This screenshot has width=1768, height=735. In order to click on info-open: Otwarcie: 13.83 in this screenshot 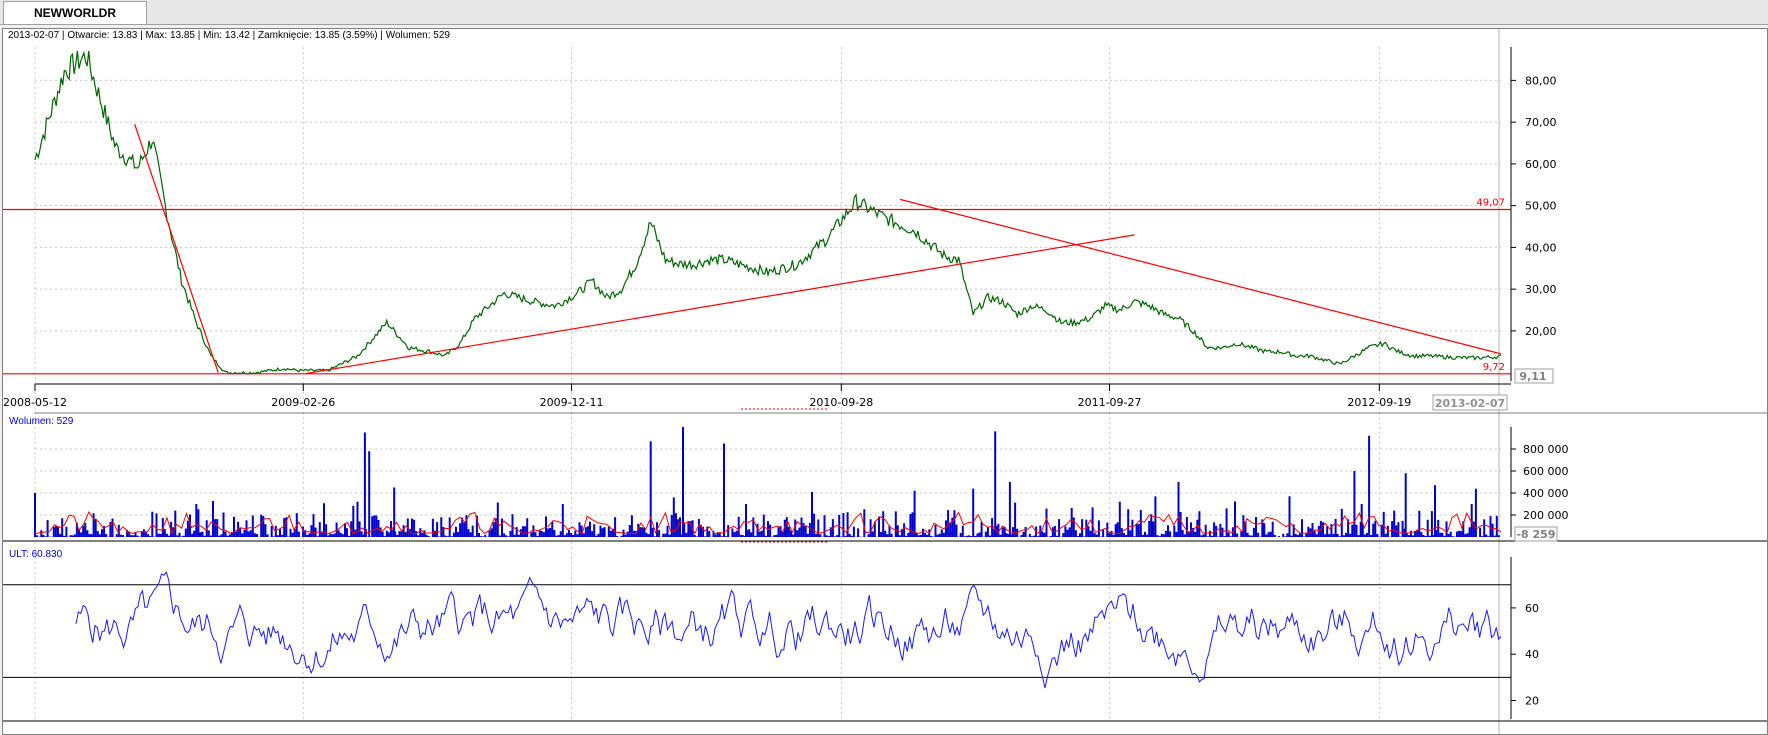, I will do `click(102, 35)`.